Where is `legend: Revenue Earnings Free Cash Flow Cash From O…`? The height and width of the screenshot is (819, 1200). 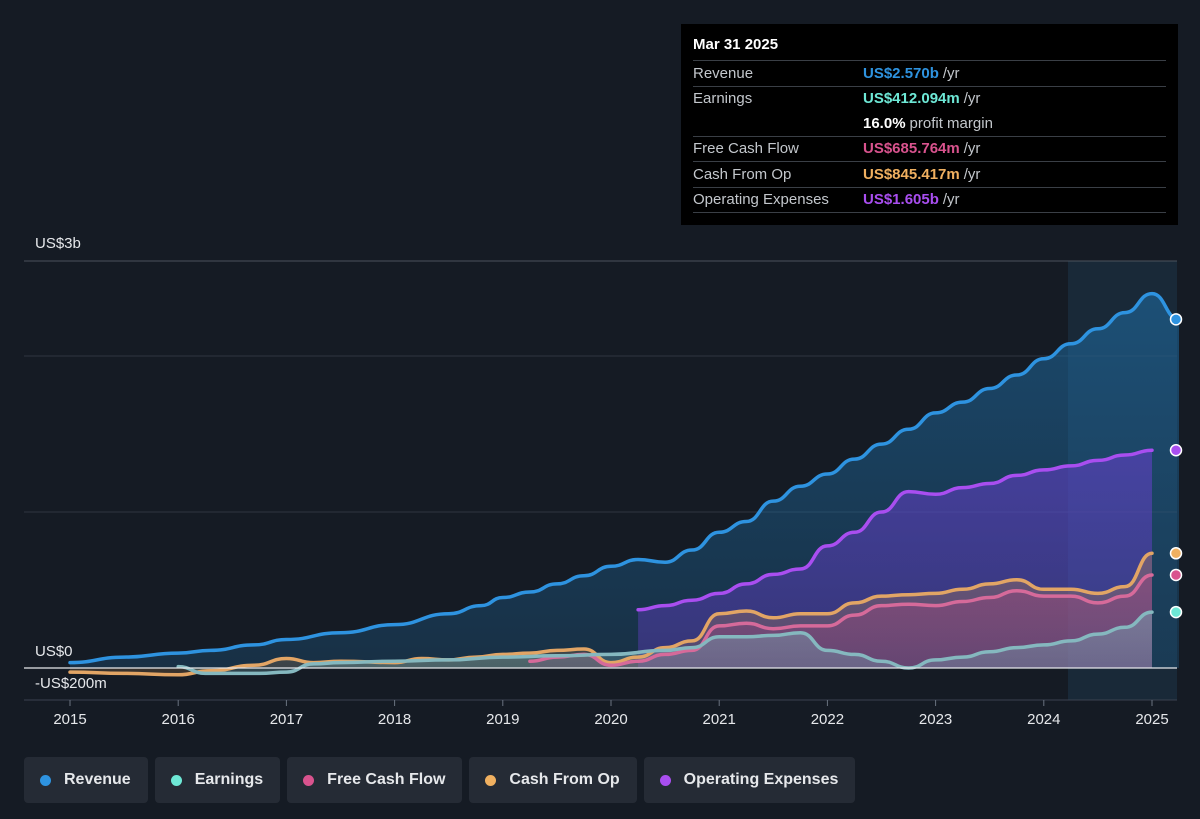
legend: Revenue Earnings Free Cash Flow Cash From O… is located at coordinates (440, 780).